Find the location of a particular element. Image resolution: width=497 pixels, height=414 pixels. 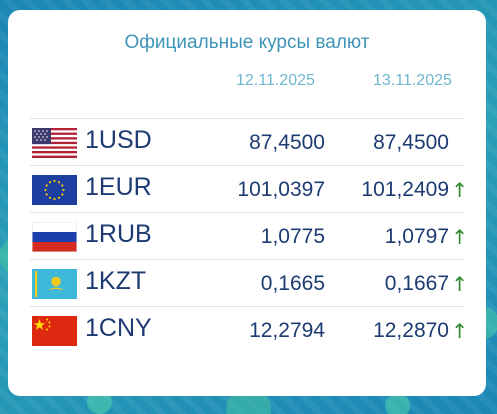

rate-row-rub: 1RUB 1,0775 1,0797 ↑ is located at coordinates (249, 235).